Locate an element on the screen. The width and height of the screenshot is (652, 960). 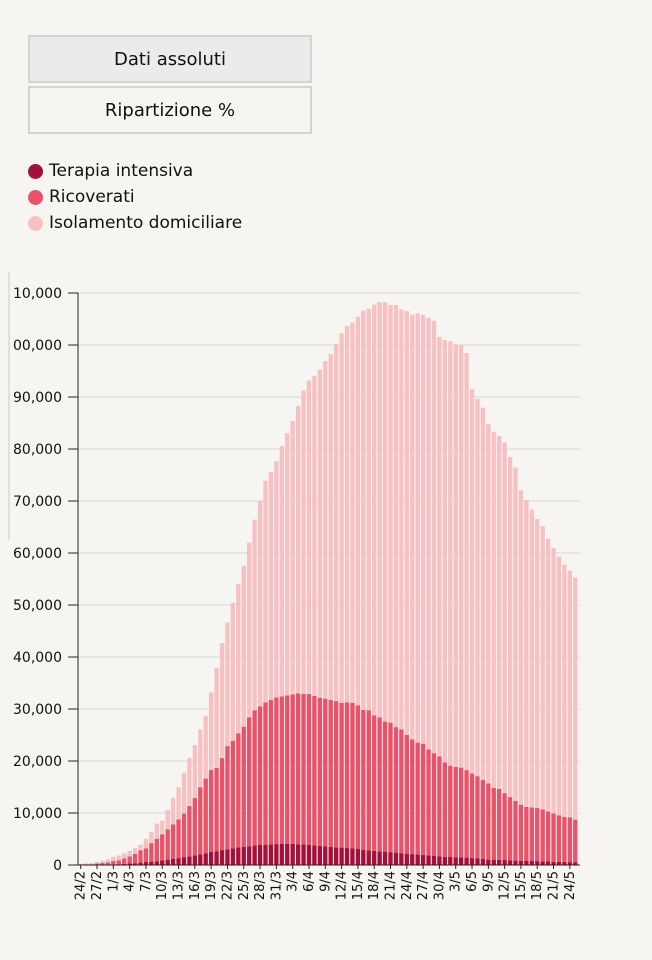
legend-item: Isolamento domiciliare is located at coordinates (135, 223).